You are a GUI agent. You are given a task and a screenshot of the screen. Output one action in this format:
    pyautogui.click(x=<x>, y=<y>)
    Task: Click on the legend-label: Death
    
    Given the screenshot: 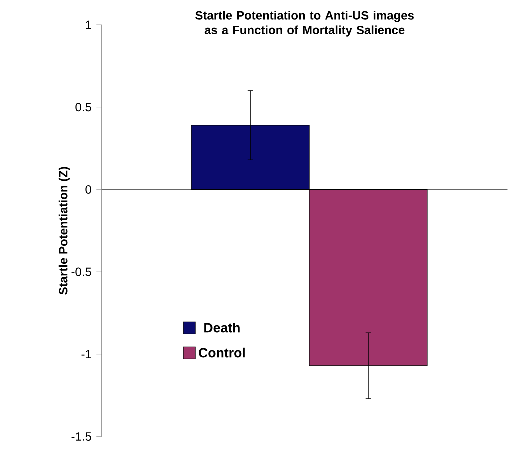 What is the action you would take?
    pyautogui.click(x=222, y=328)
    